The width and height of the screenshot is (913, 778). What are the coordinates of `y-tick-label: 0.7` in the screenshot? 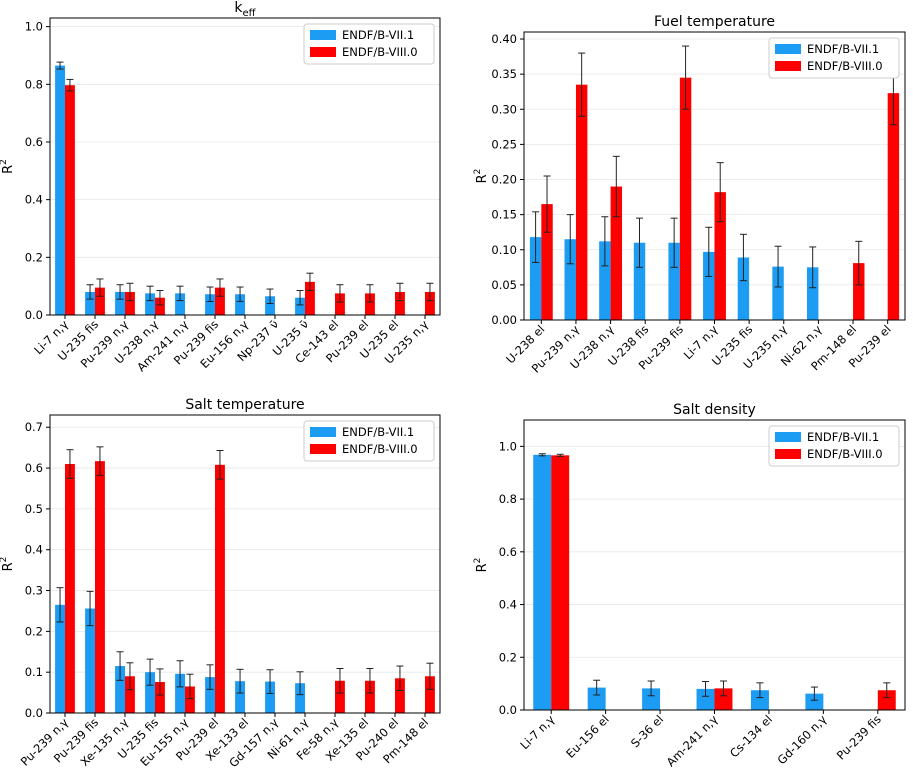 It's located at (34, 427).